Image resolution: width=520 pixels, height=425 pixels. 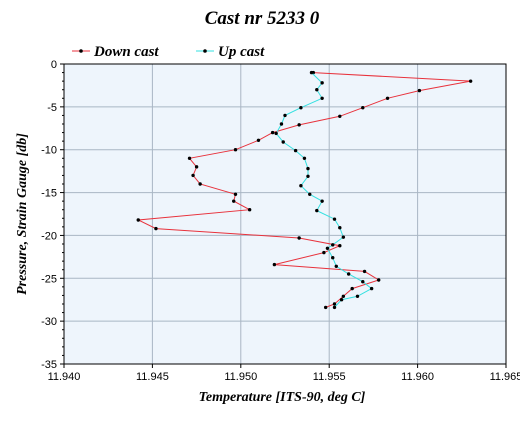 What do you see at coordinates (52, 108) in the screenshot?
I see `y-tick-label: -5` at bounding box center [52, 108].